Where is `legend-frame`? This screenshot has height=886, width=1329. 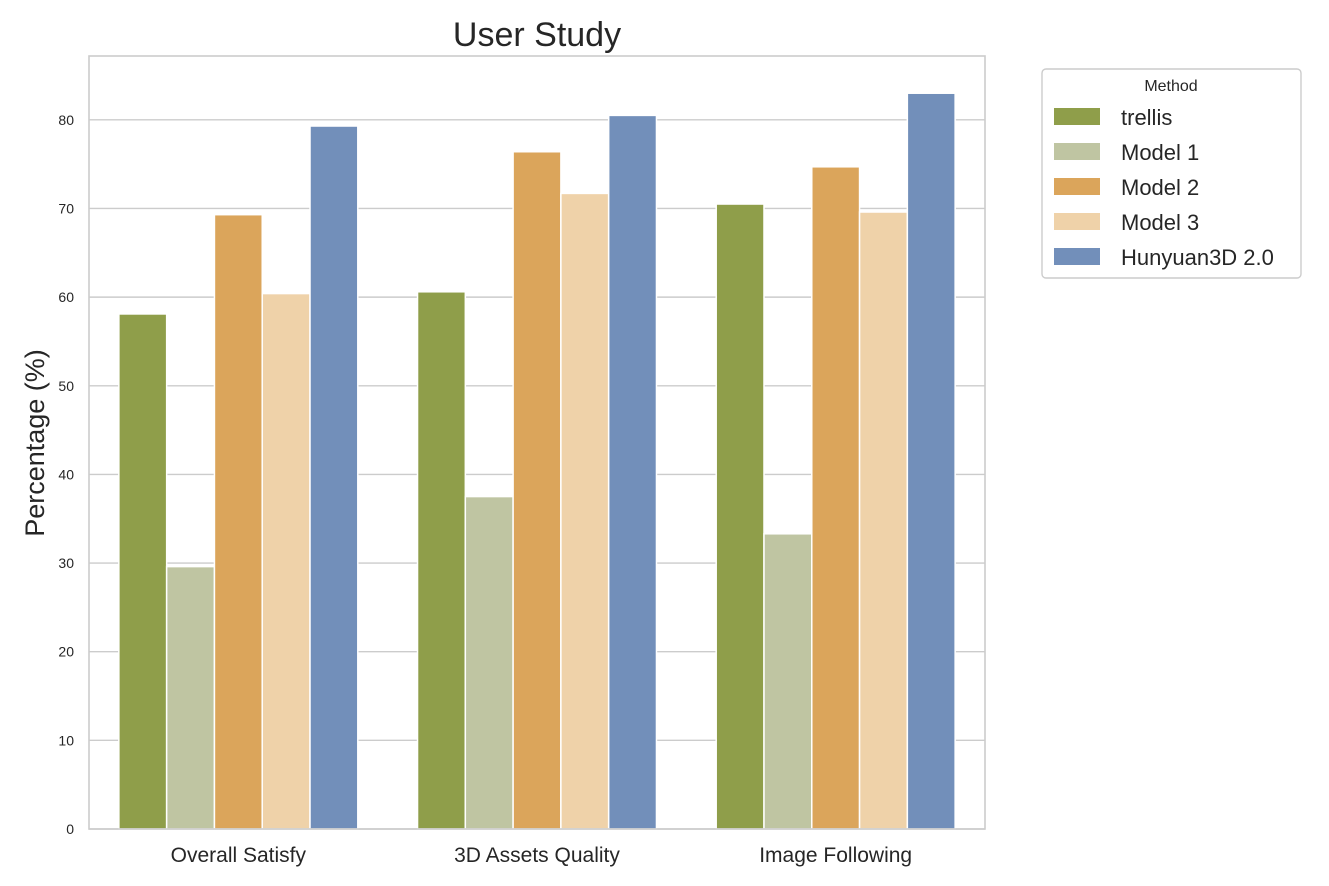 legend-frame is located at coordinates (1171, 173).